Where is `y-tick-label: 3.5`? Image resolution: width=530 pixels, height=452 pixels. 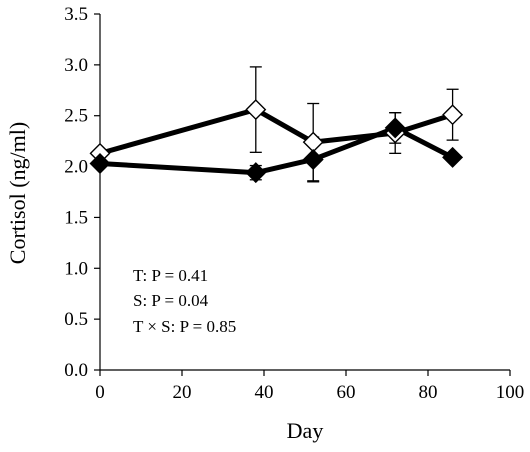 y-tick-label: 3.5 is located at coordinates (76, 14).